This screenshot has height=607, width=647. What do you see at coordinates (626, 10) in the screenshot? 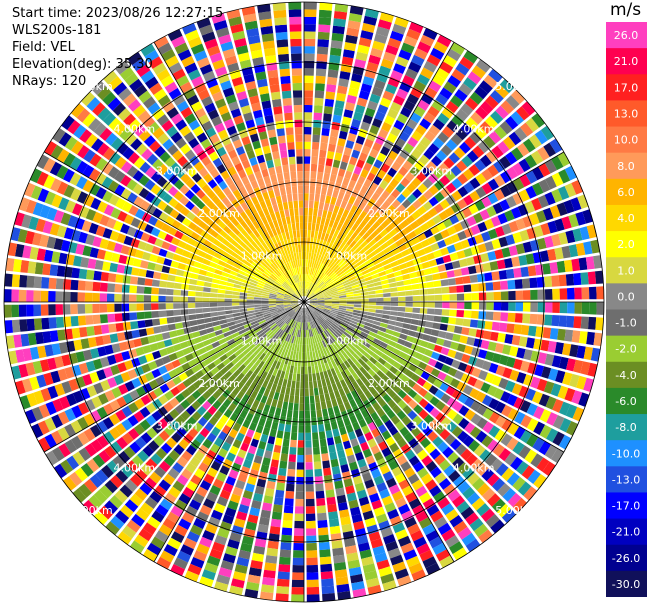
I see `colorbar-unit: m/s` at bounding box center [626, 10].